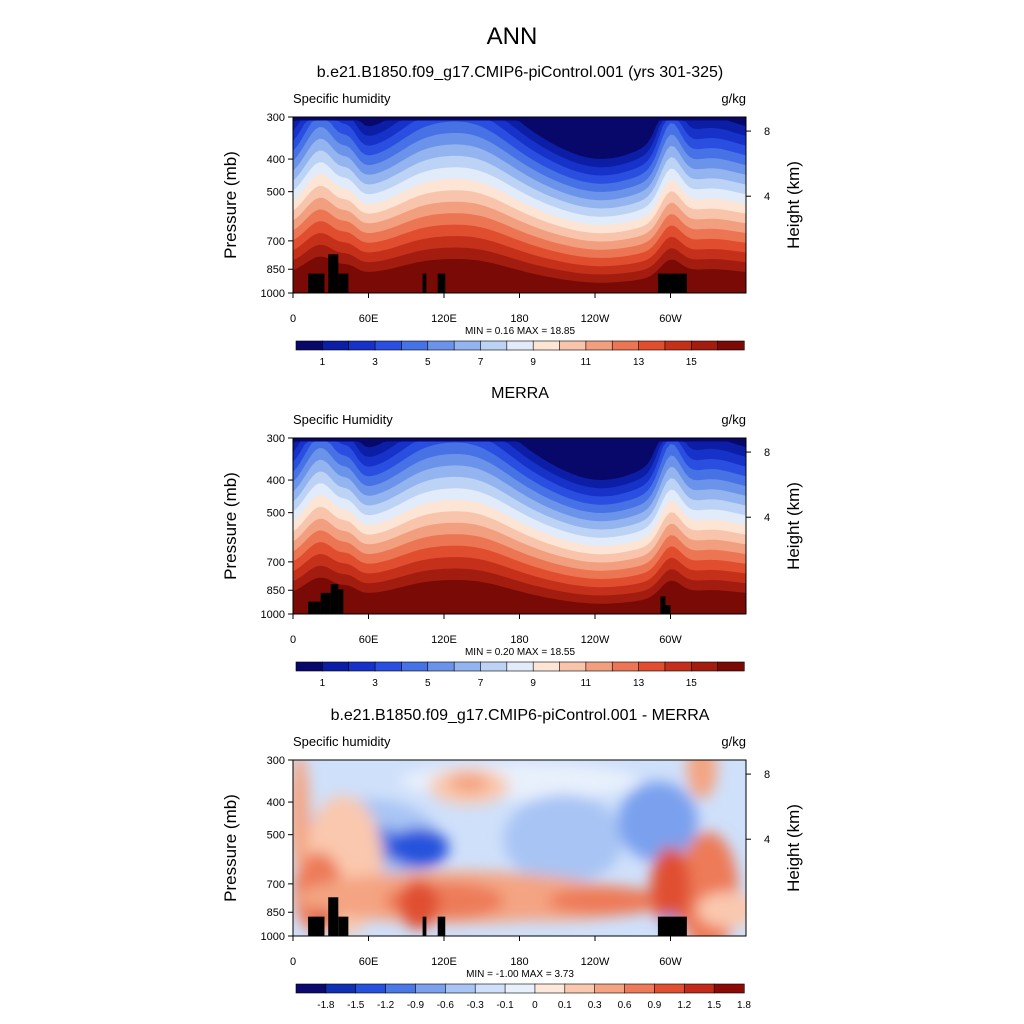  Describe the element at coordinates (714, 1005) in the screenshot. I see `colorbar-label: 1.5` at that location.